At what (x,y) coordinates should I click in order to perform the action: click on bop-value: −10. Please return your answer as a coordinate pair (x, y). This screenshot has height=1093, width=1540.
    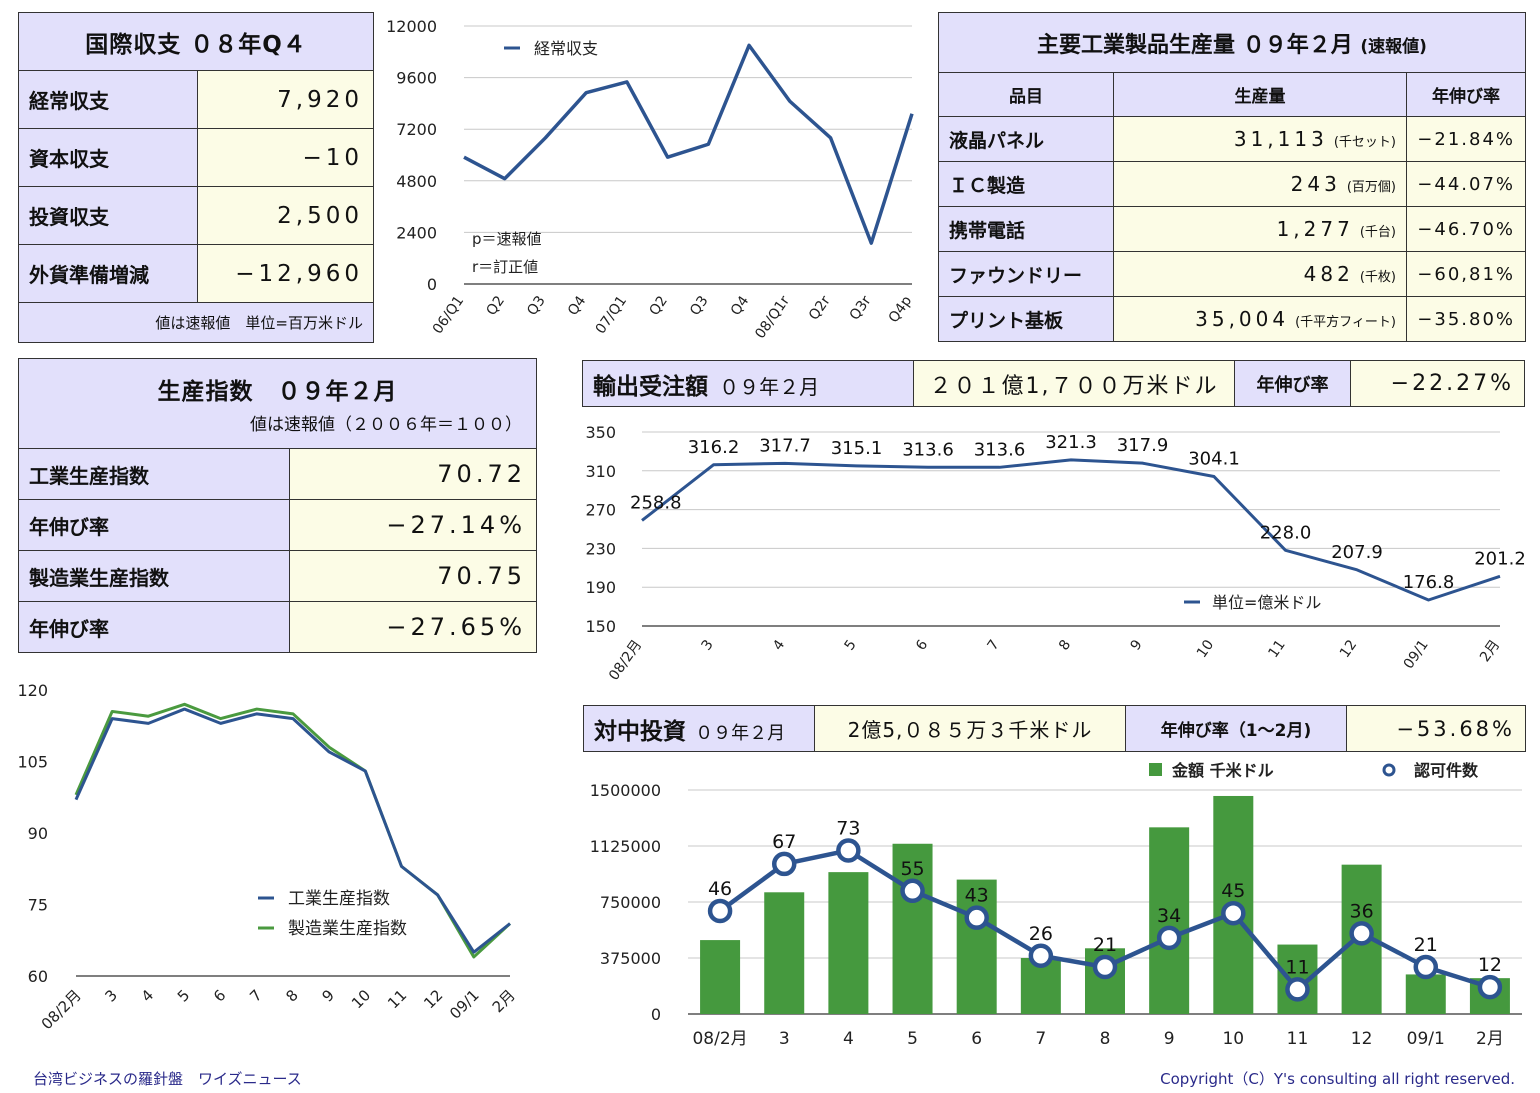
    Looking at the image, I should click on (285, 157).